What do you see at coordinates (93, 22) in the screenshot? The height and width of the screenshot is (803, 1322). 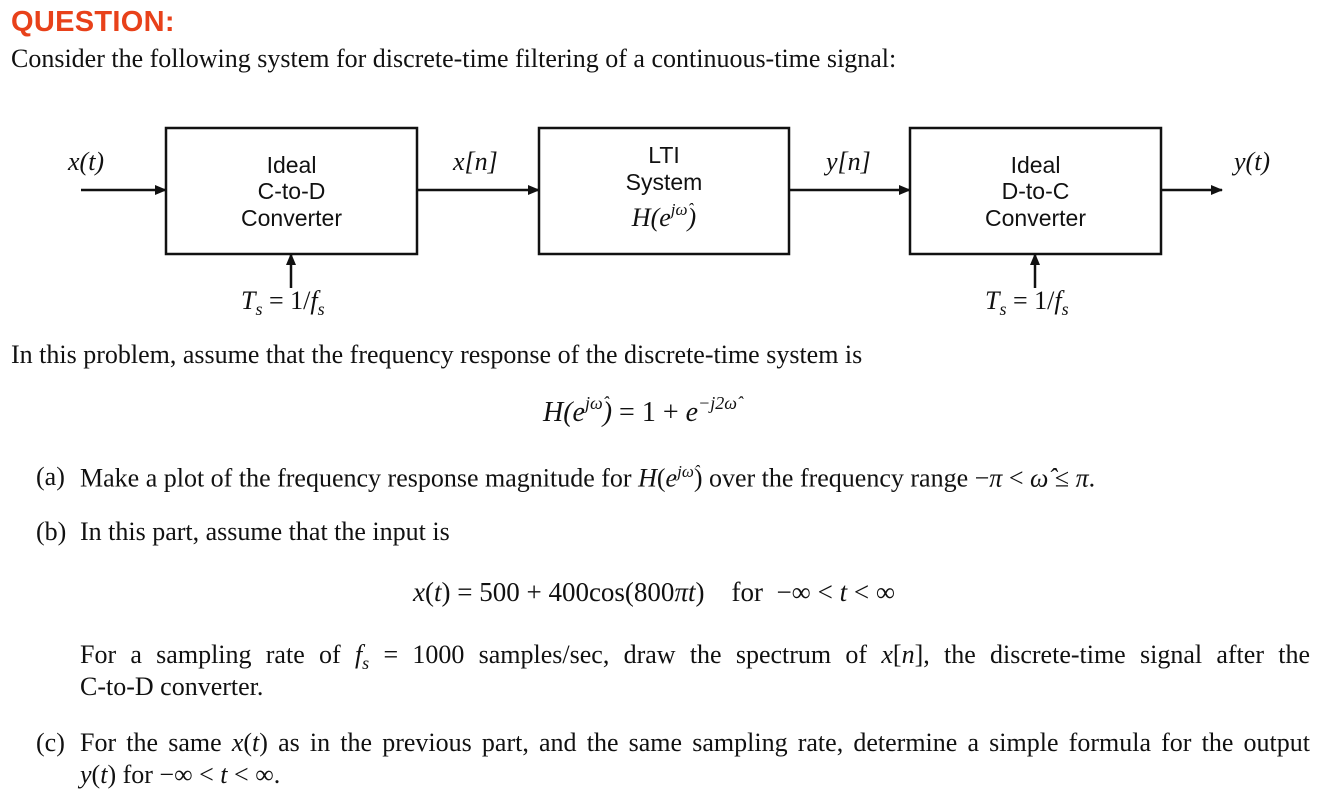 I see `question-heading: QUESTION:` at bounding box center [93, 22].